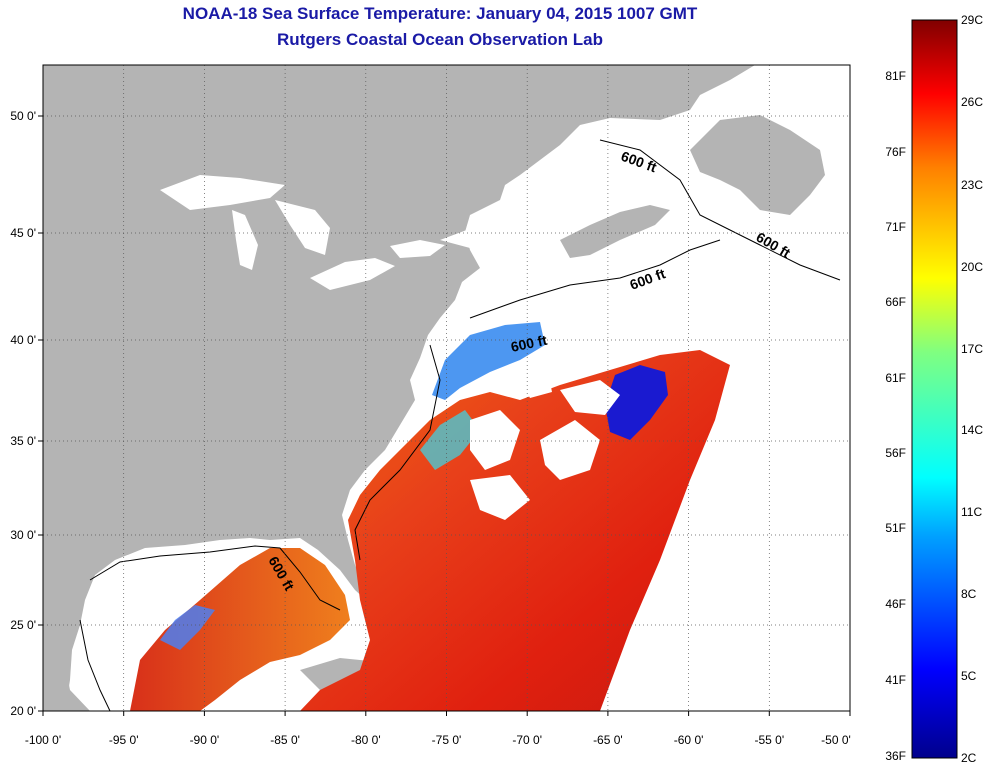 The height and width of the screenshot is (770, 984). Describe the element at coordinates (757, 165) in the screenshot. I see `land-newfoundland` at that location.